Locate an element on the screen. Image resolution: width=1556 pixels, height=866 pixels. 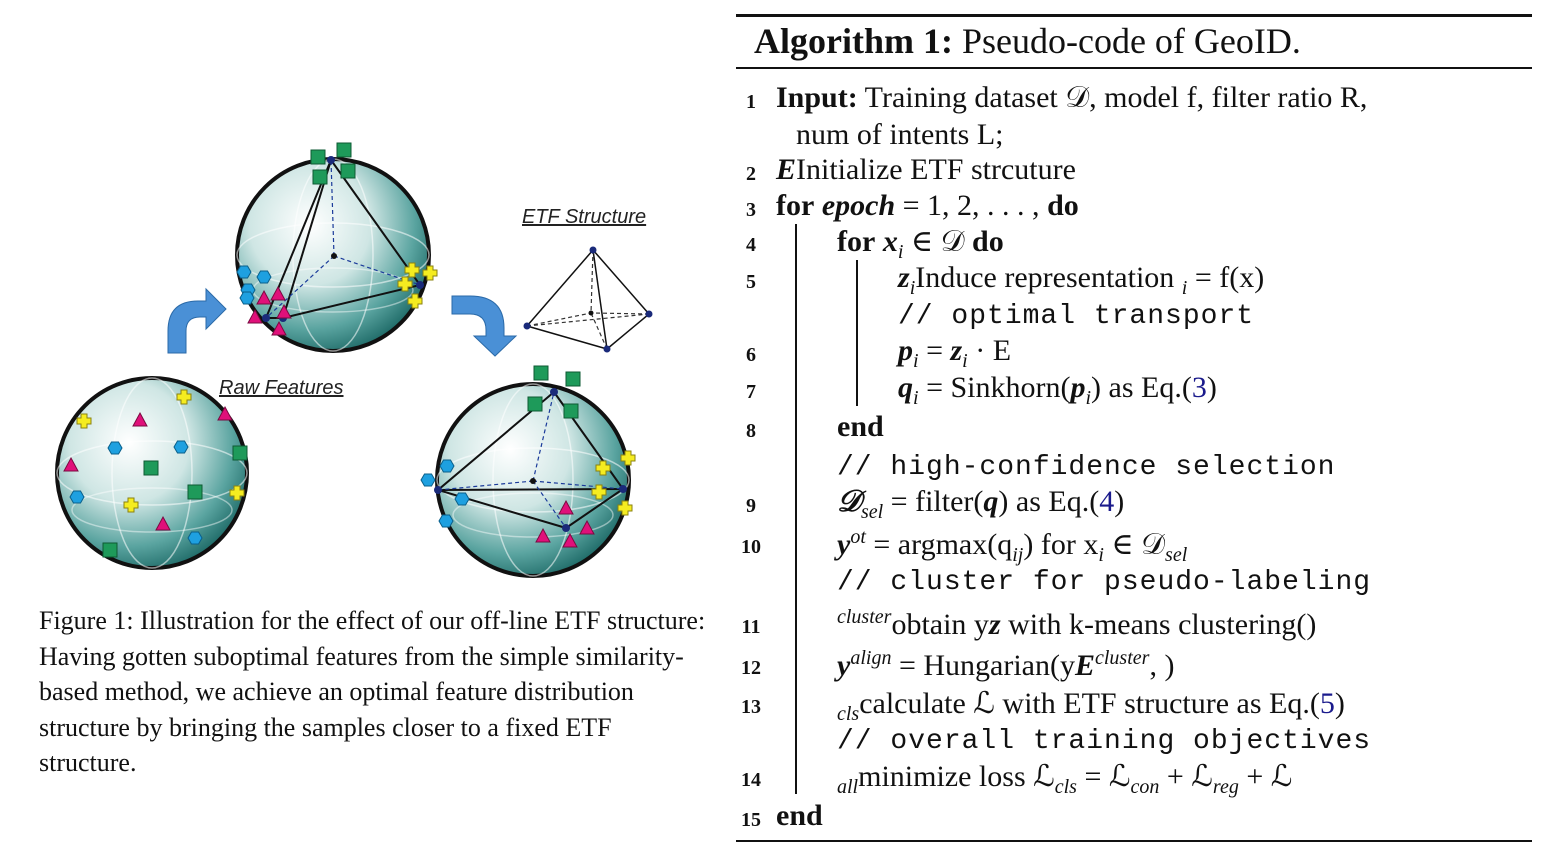
raw-features-label: Raw Features is located at coordinates (281, 388).